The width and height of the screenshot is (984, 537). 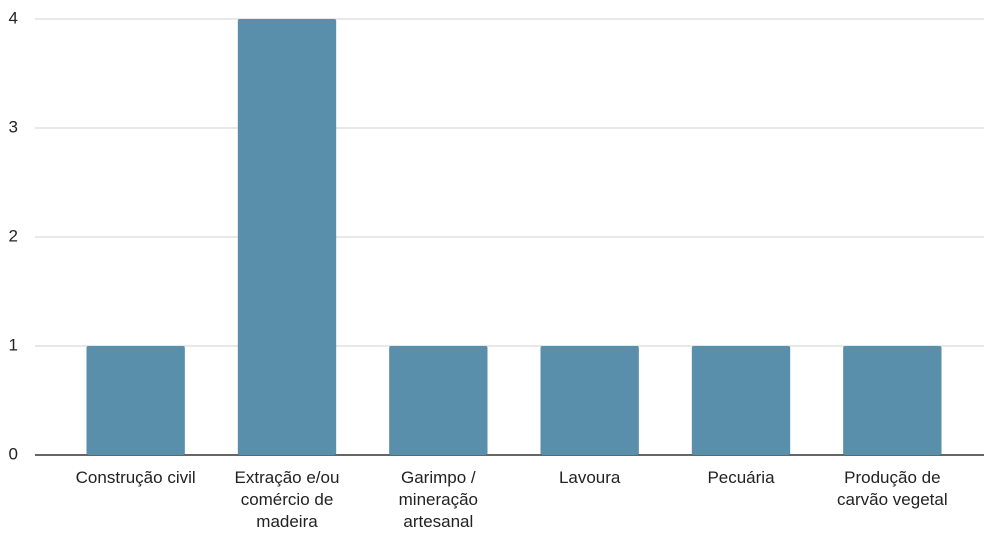 I want to click on x-tick-label: Construção civil, so click(x=135, y=477).